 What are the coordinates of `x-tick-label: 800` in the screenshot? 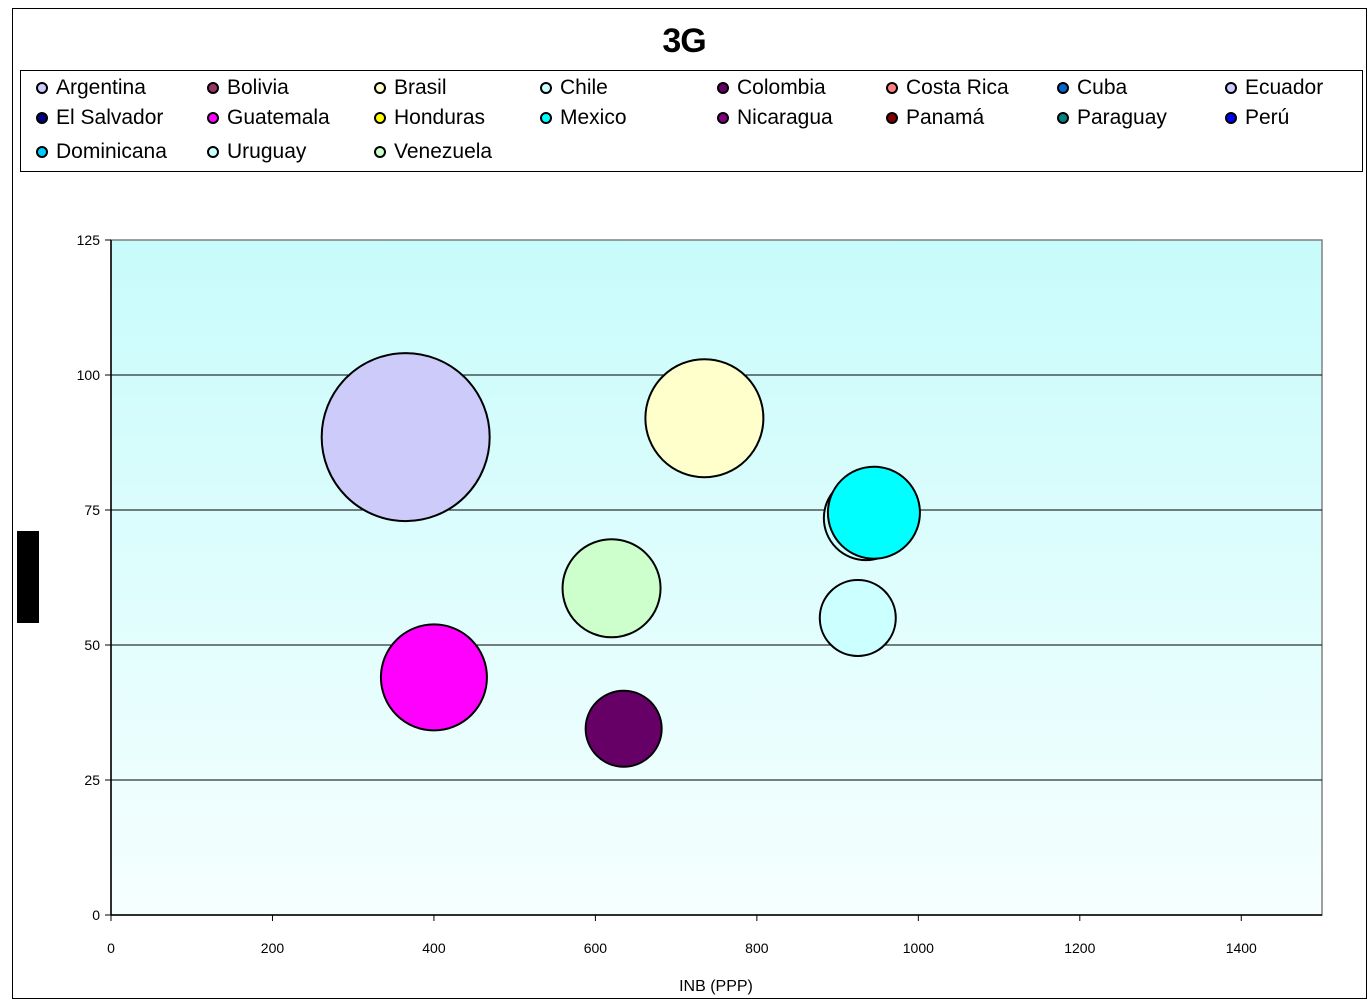 It's located at (757, 948).